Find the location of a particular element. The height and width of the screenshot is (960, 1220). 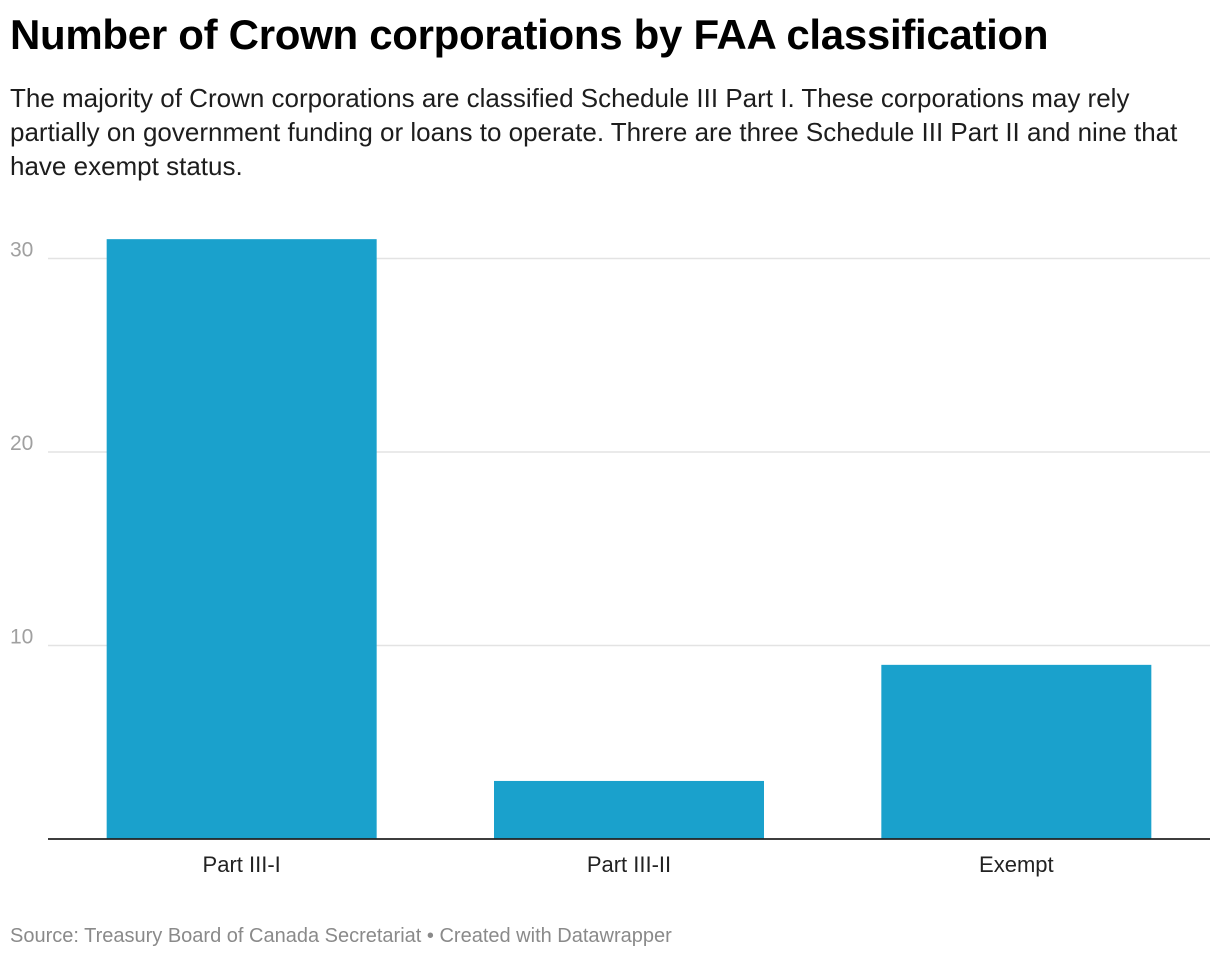

x-tick-label: Part III-II is located at coordinates (629, 864).